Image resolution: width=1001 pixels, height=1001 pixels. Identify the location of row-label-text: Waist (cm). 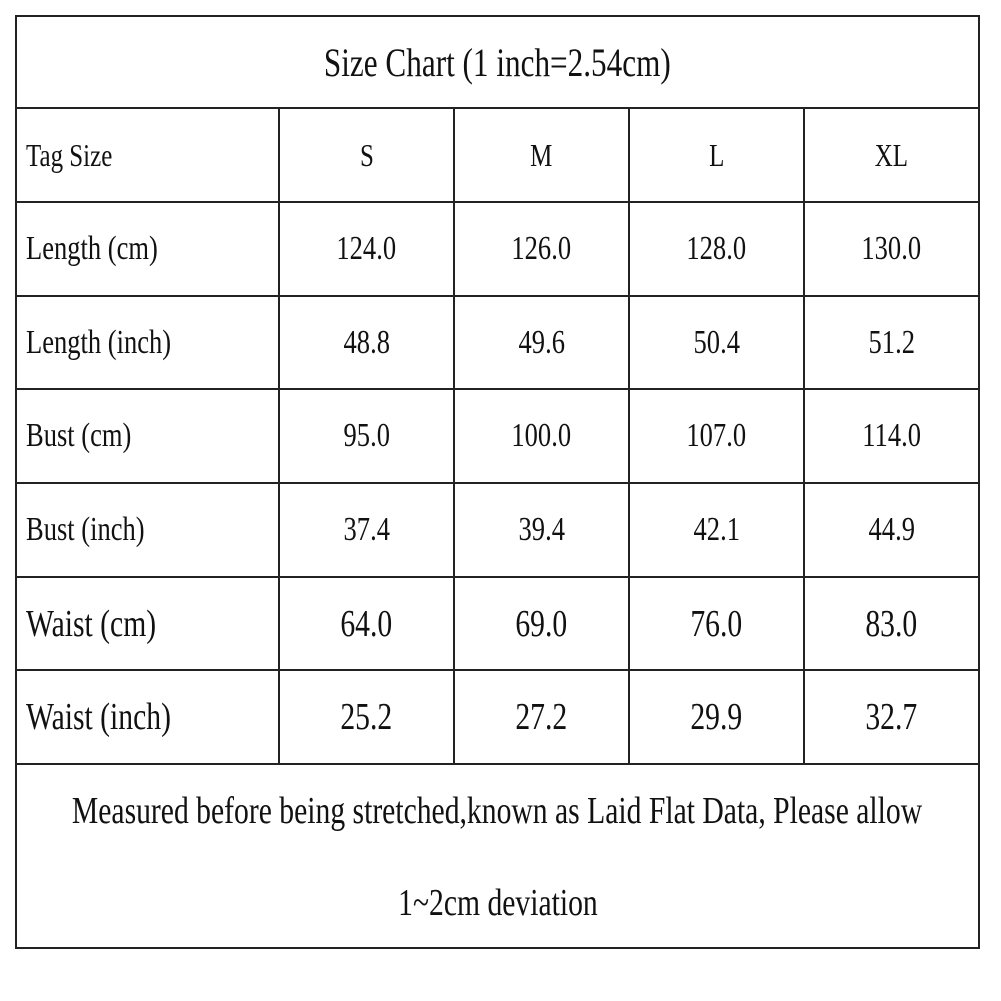
(91, 623).